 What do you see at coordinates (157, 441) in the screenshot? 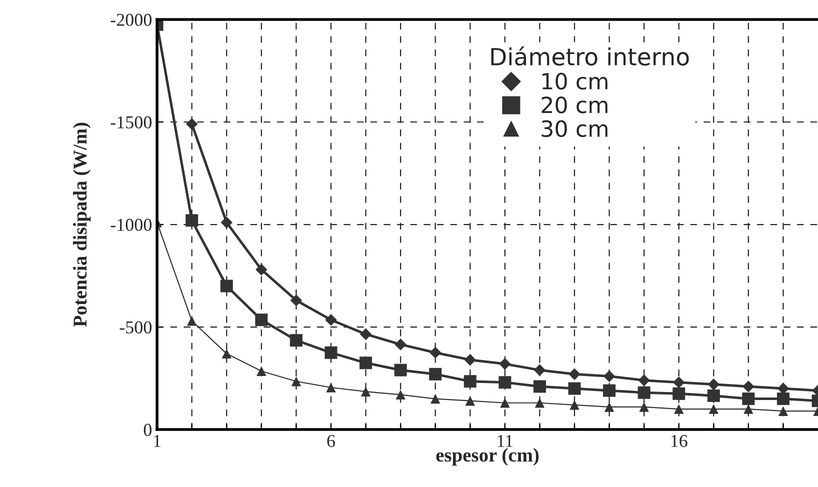
I see `x-tick-label: 1` at bounding box center [157, 441].